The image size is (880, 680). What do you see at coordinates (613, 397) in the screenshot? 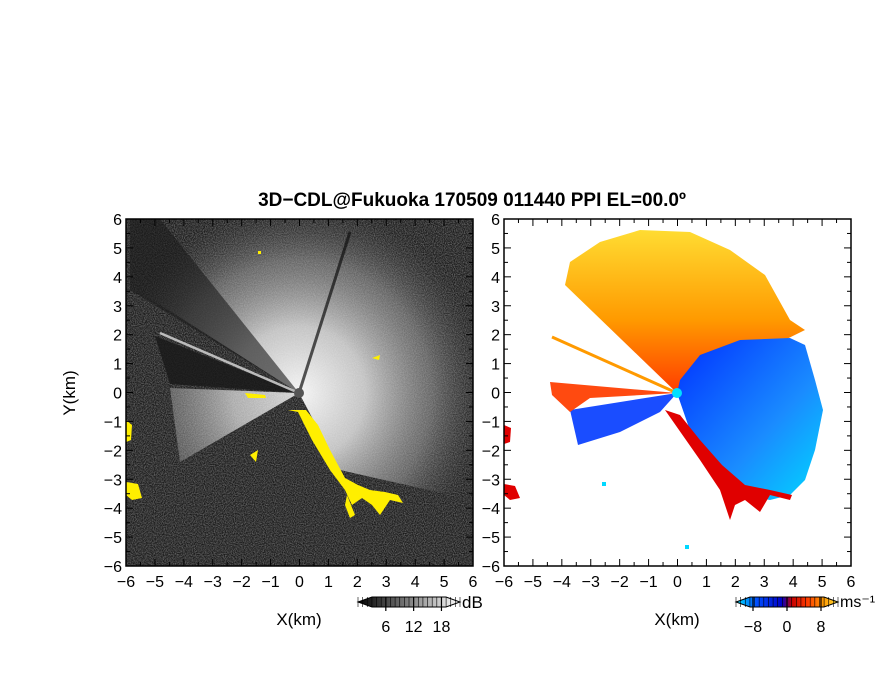
I see `velocity-west-warm` at bounding box center [613, 397].